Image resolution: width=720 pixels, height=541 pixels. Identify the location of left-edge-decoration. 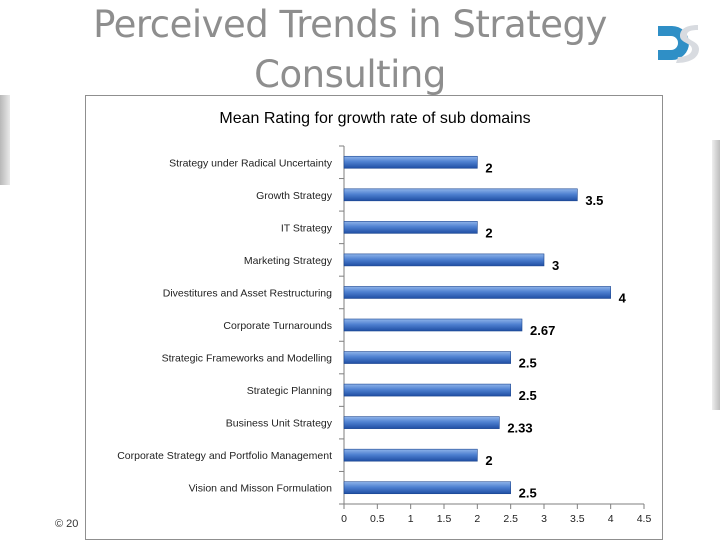
(5, 140).